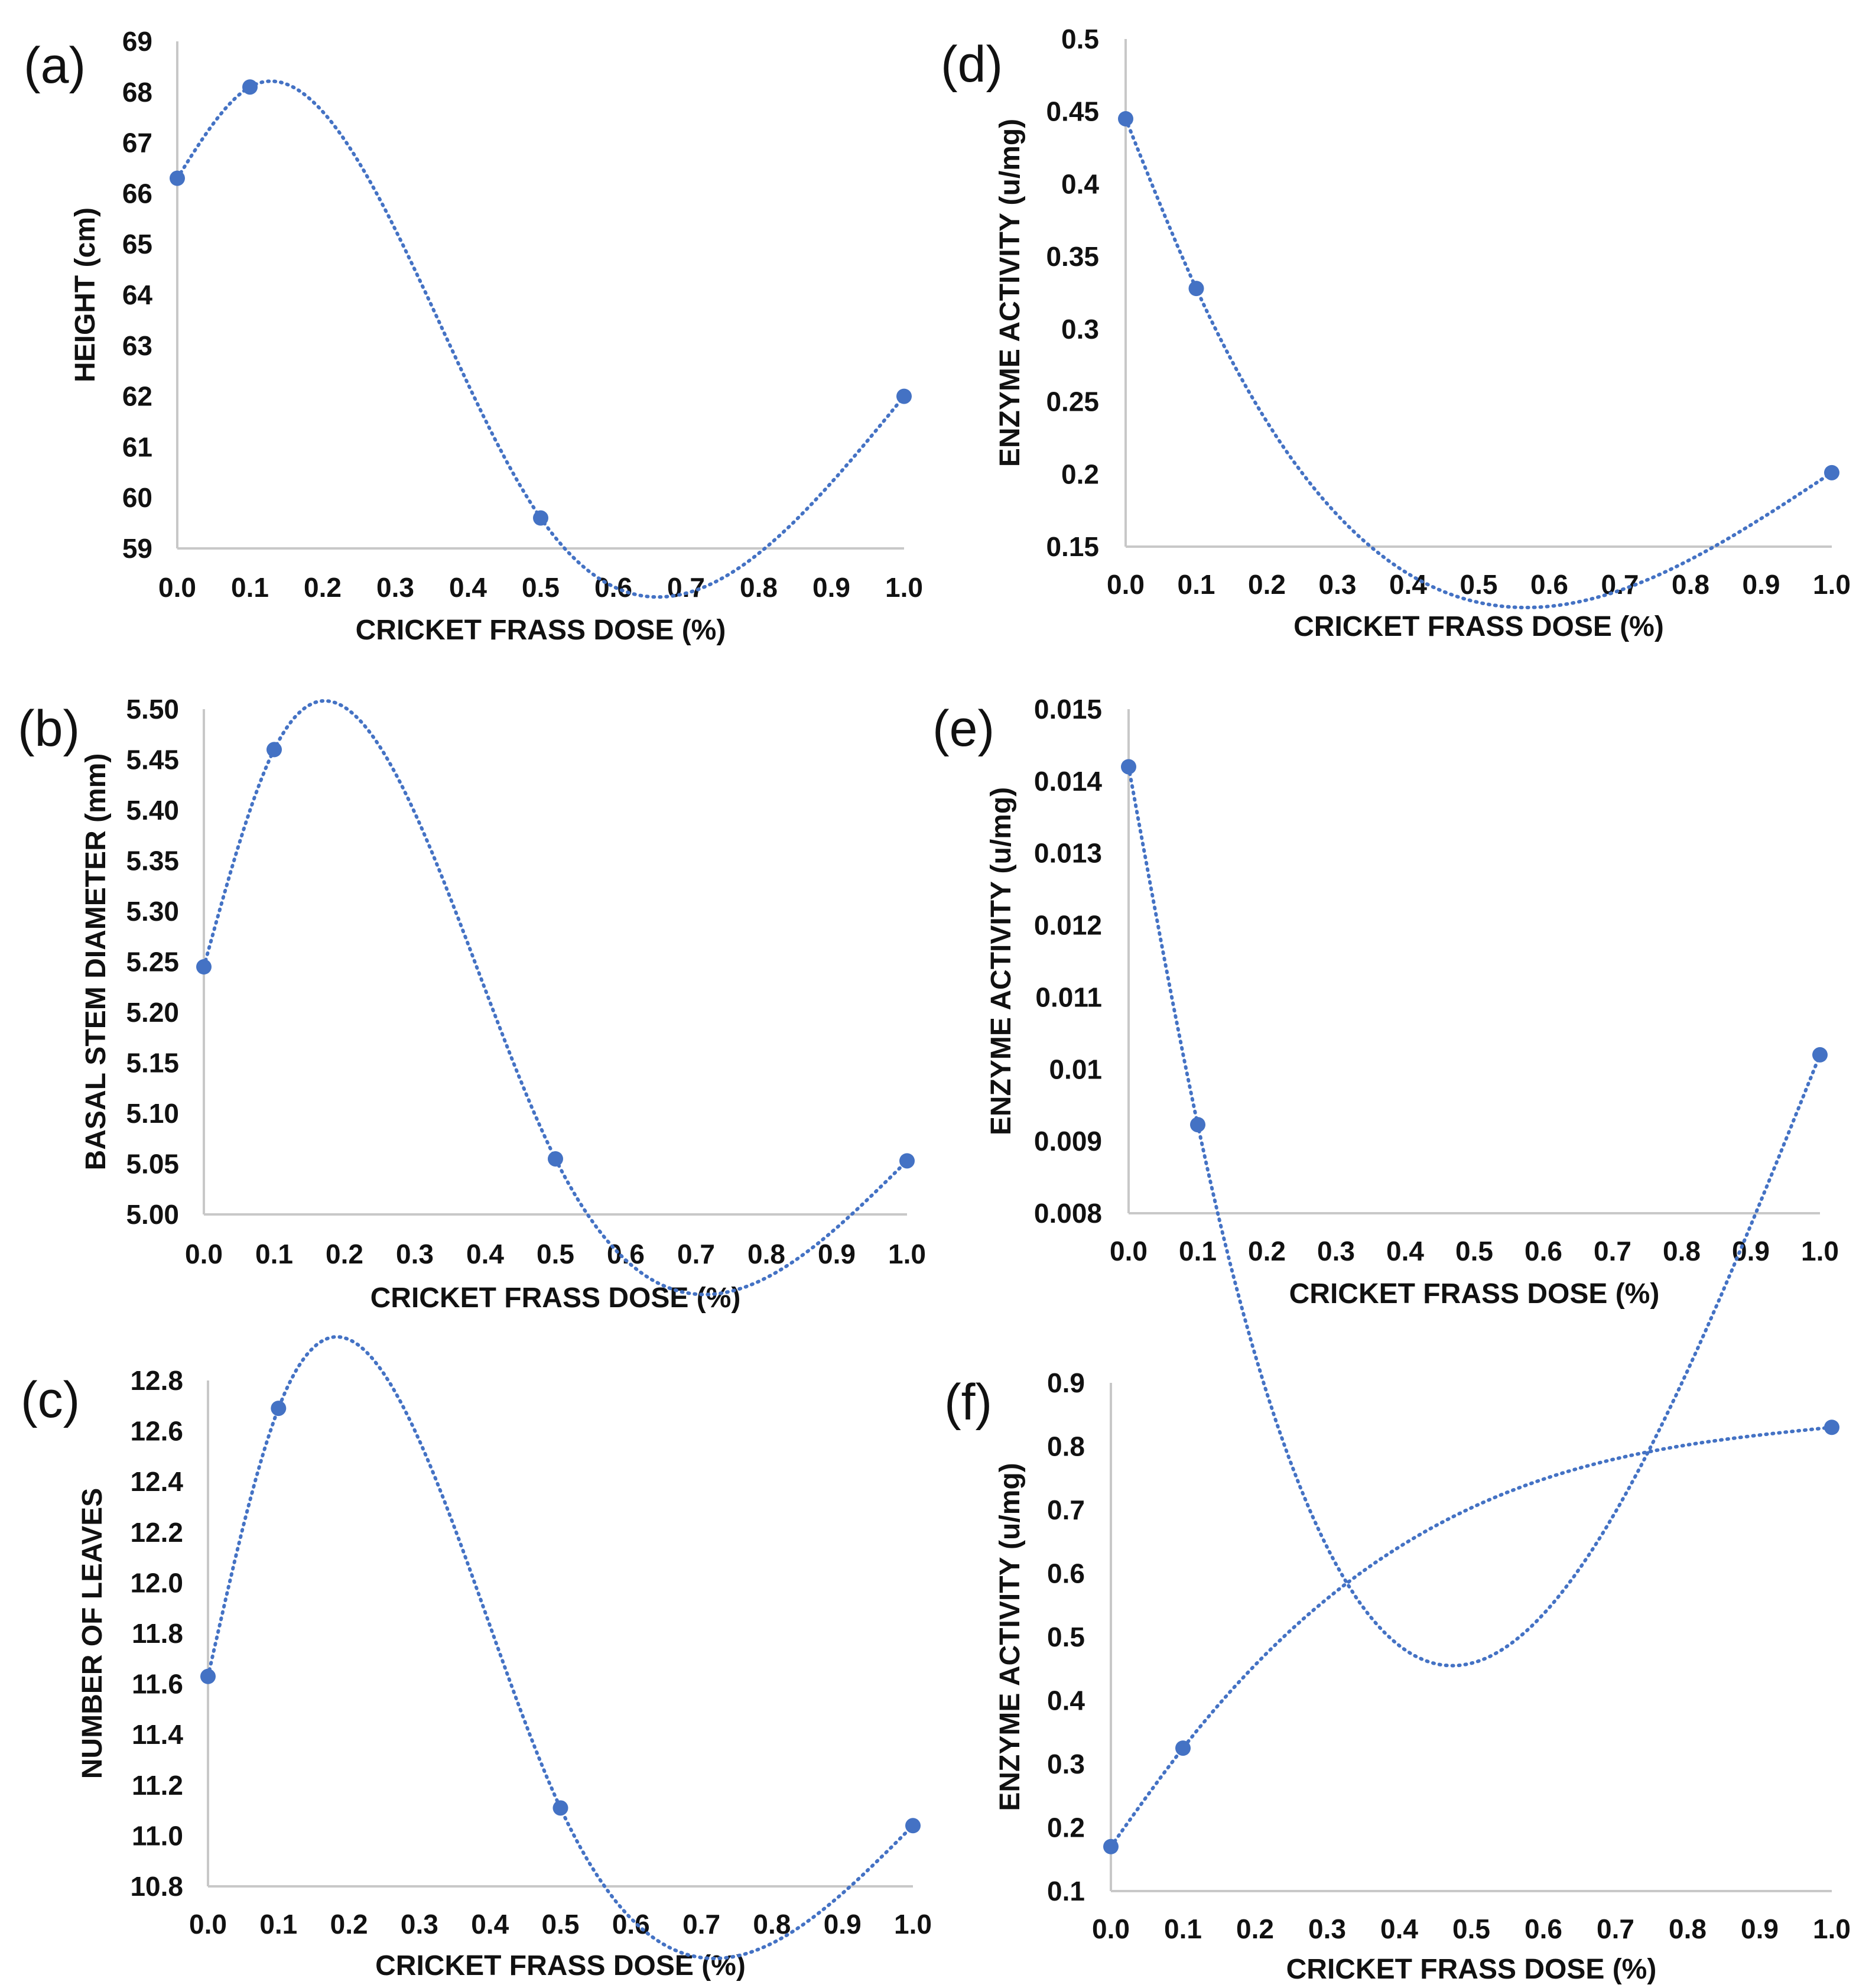 The height and width of the screenshot is (1988, 1869). Describe the element at coordinates (157, 1633) in the screenshot. I see `y-tick-label: 11.8` at that location.